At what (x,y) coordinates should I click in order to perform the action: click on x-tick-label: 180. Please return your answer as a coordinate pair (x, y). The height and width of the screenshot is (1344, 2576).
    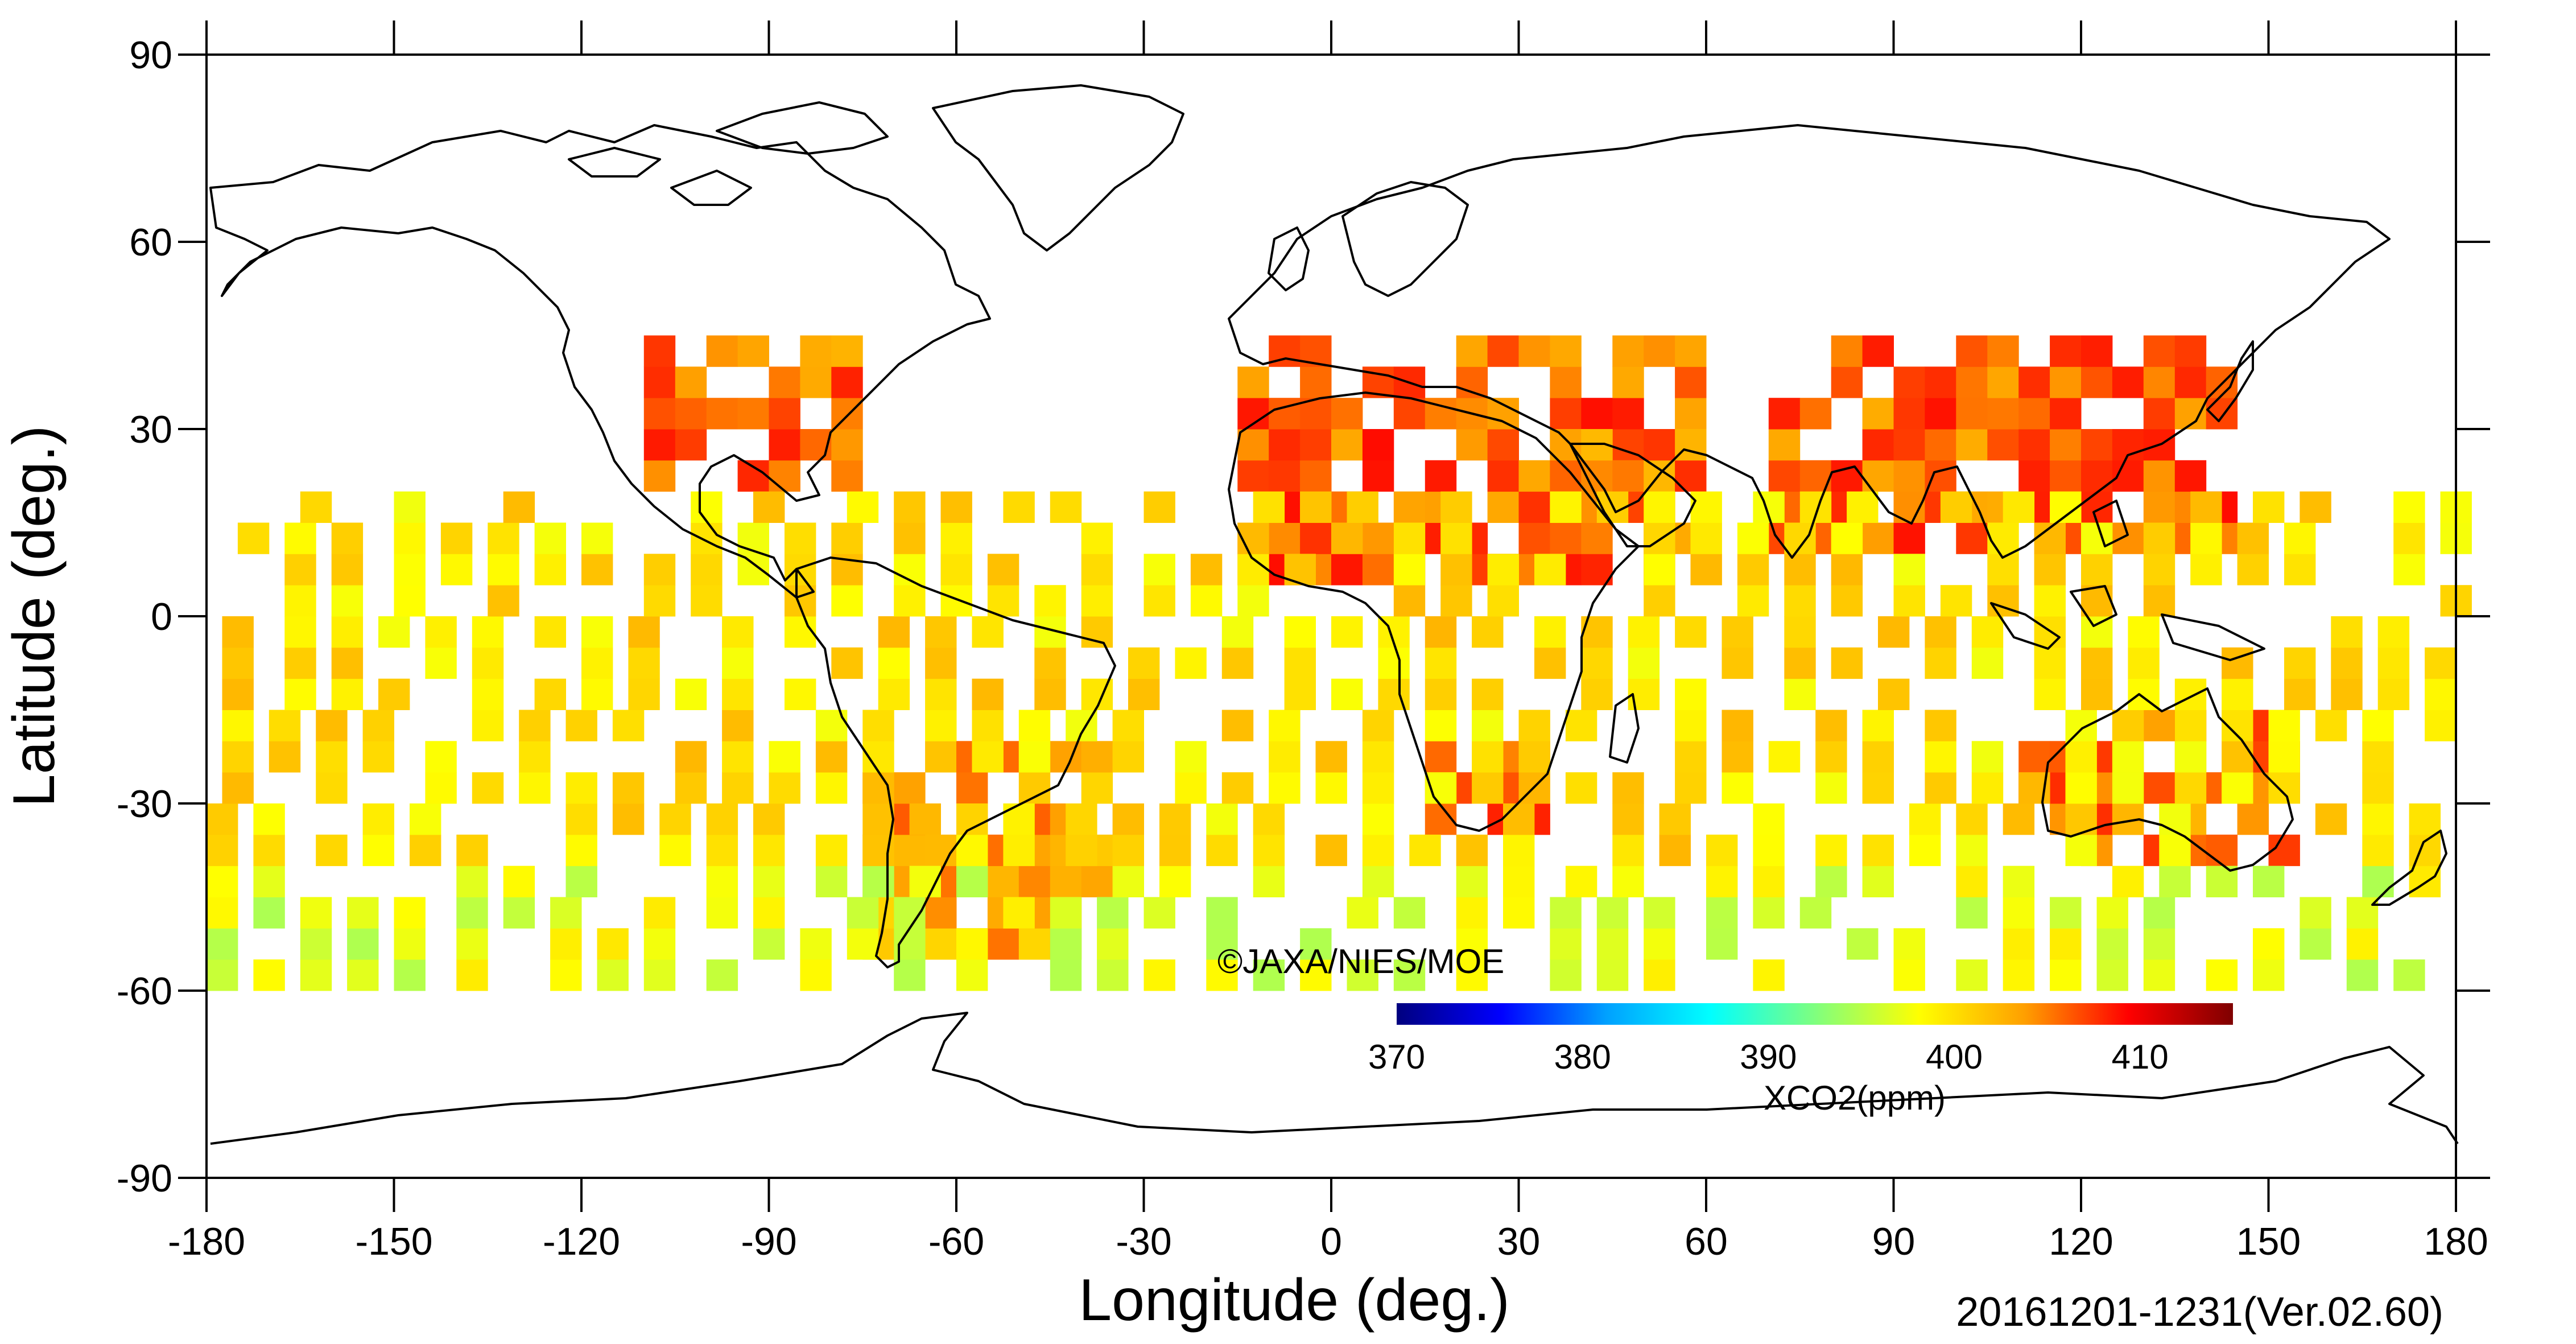
    Looking at the image, I should click on (2456, 1241).